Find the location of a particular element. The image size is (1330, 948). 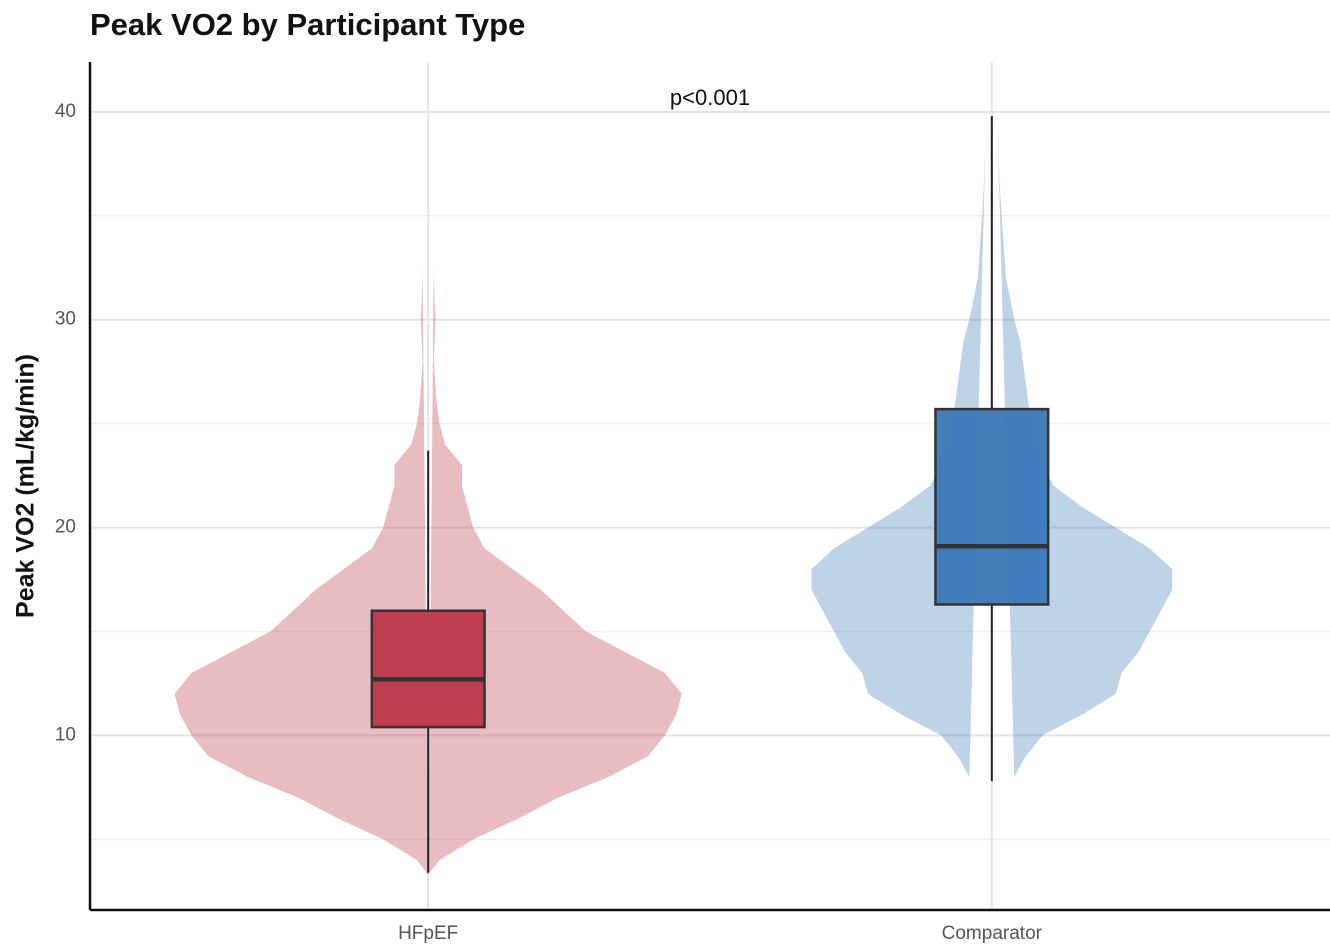

chart-title: Peak VO2 by Participant Type is located at coordinates (307, 24).